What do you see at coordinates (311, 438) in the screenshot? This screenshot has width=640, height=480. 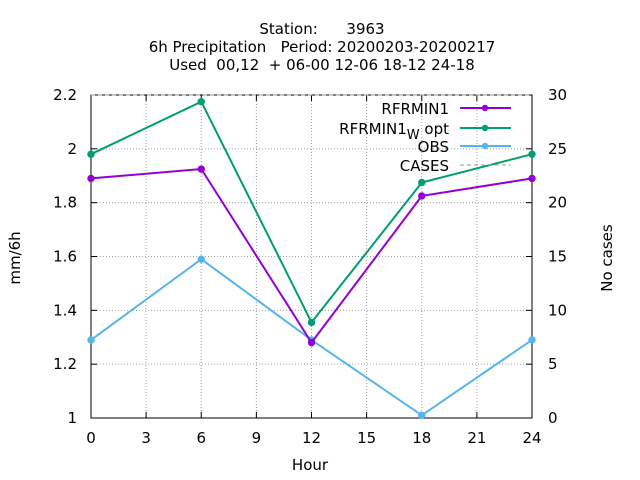 I see `x-tick-label-4: 12` at bounding box center [311, 438].